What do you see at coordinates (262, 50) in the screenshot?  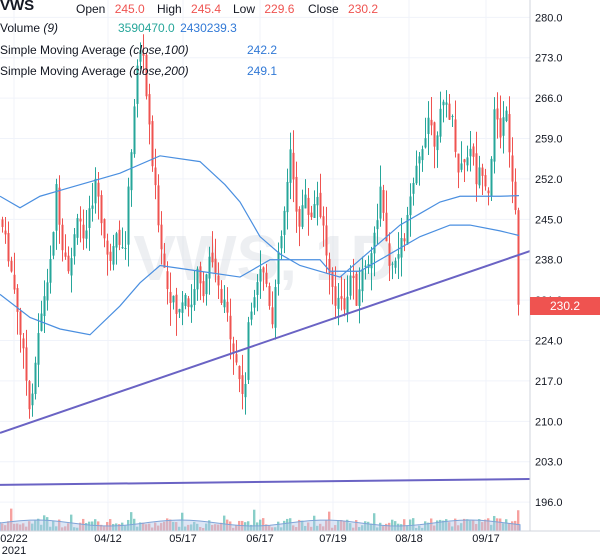 I see `sma100-value: 242.2` at bounding box center [262, 50].